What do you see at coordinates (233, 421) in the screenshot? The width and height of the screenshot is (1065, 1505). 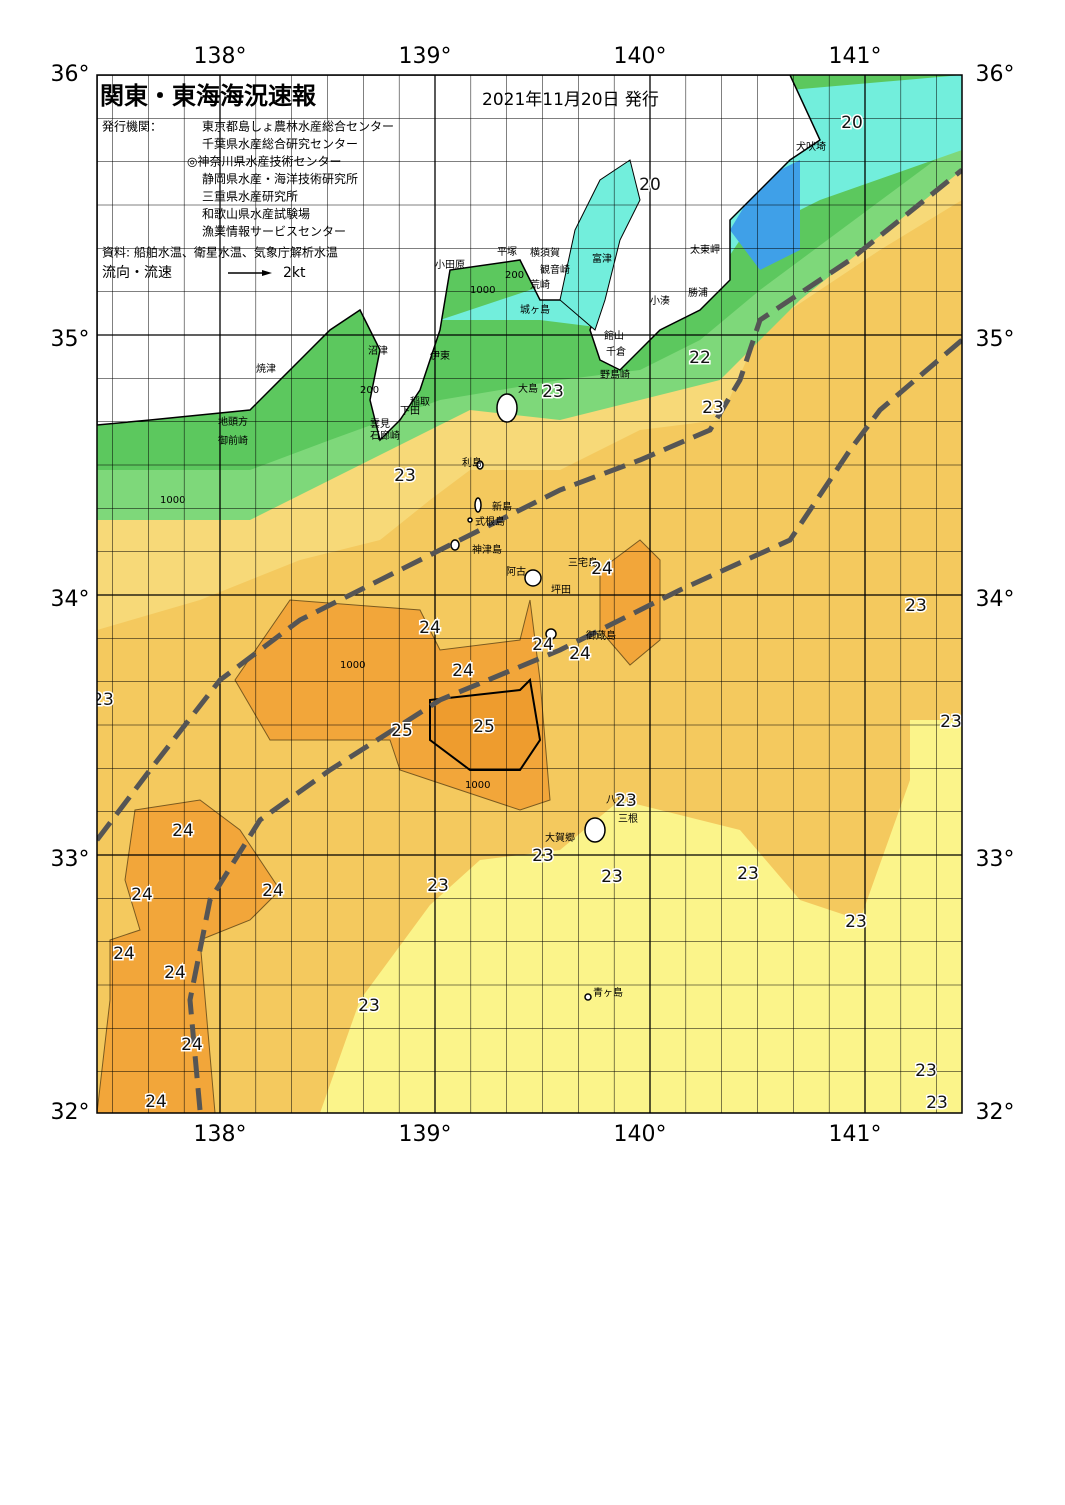 I see `place-name: 地頭方` at bounding box center [233, 421].